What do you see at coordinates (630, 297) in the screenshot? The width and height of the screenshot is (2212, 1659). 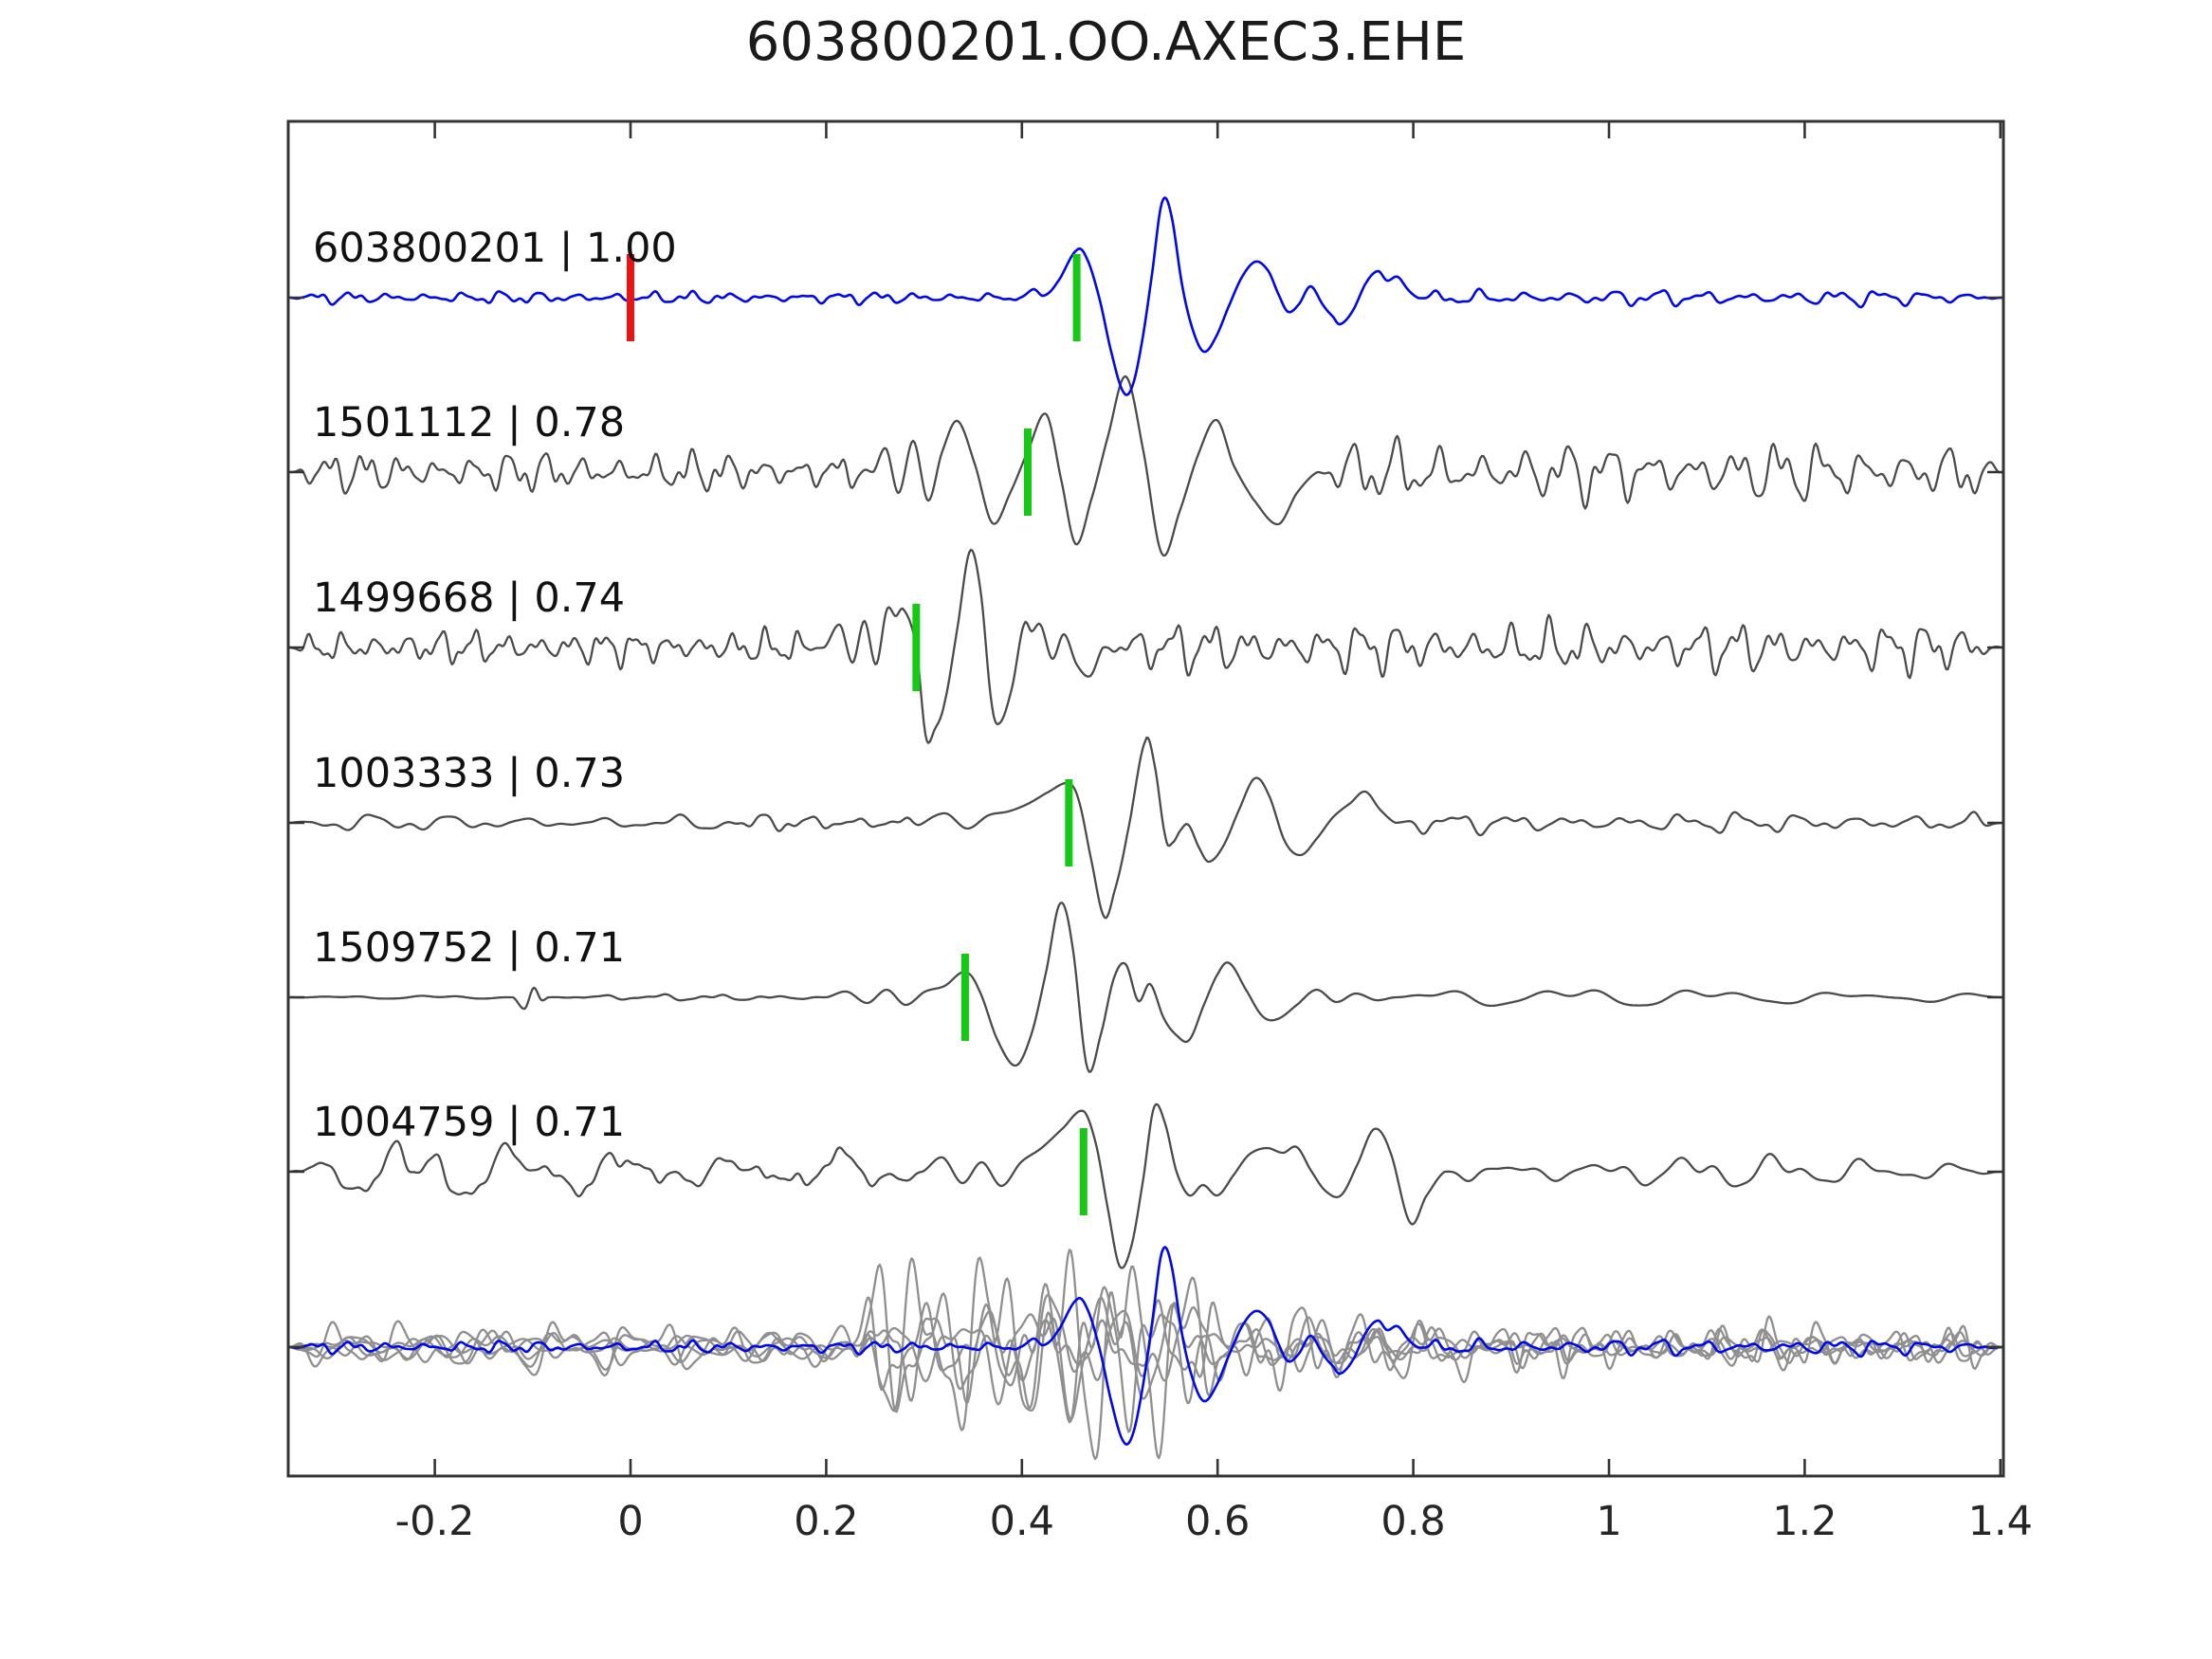 I see `template-pick-marker` at bounding box center [630, 297].